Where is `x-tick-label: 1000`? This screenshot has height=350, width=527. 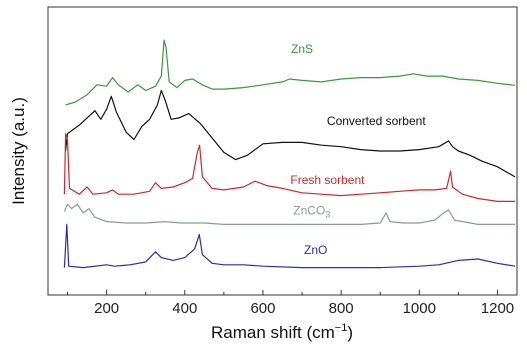
x-tick-label: 1000 is located at coordinates (419, 308).